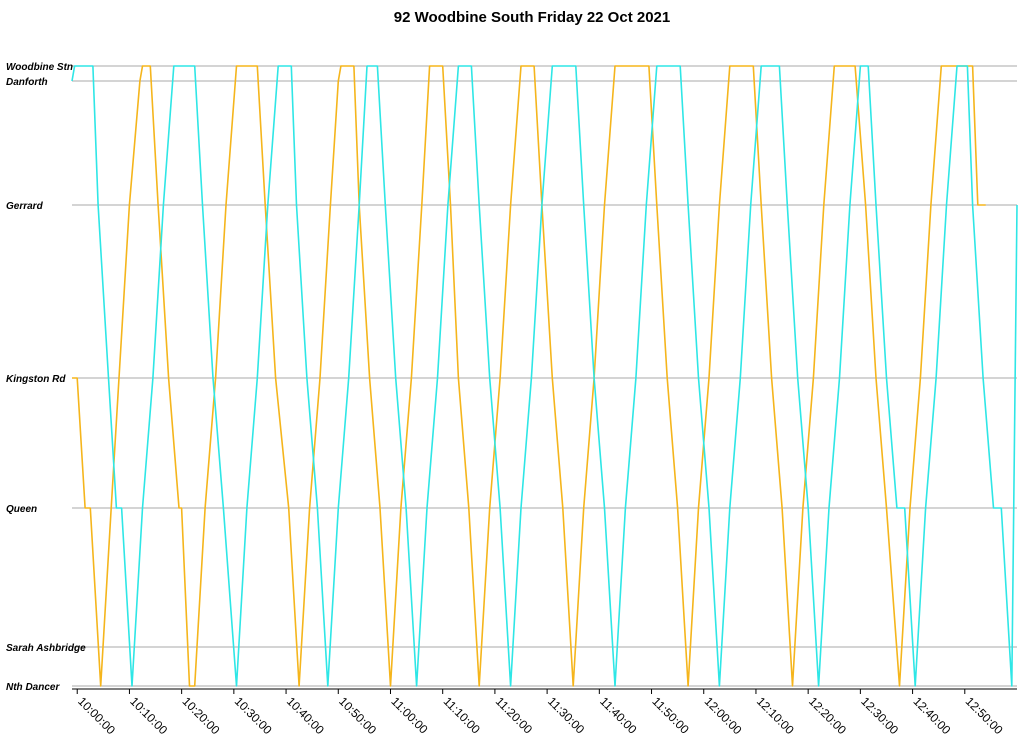  Describe the element at coordinates (36, 379) in the screenshot. I see `stop-label: Kingston Rd` at that location.